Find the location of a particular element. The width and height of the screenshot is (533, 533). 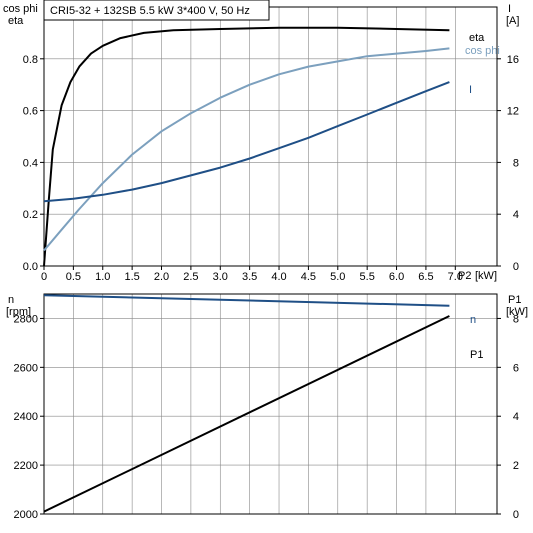

left-tick-label: 0.8 is located at coordinates (30, 60).